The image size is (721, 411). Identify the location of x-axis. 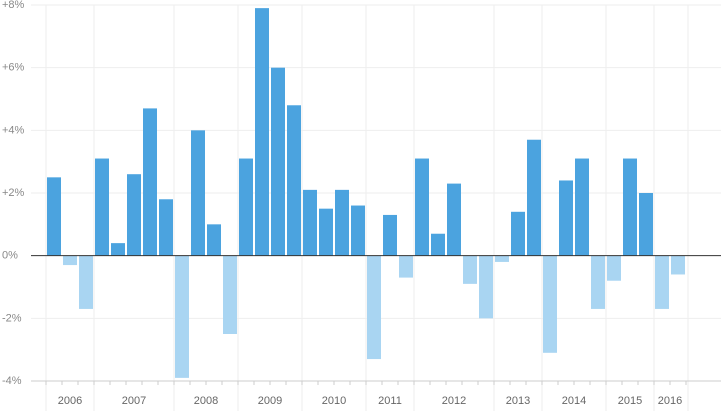
(376, 382).